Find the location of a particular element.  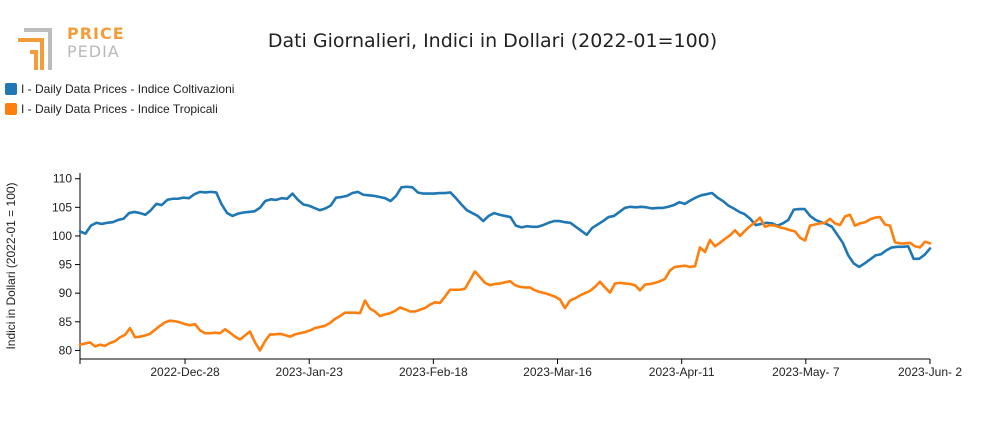

x-tick-label: 2023-Jan-23 is located at coordinates (310, 372).